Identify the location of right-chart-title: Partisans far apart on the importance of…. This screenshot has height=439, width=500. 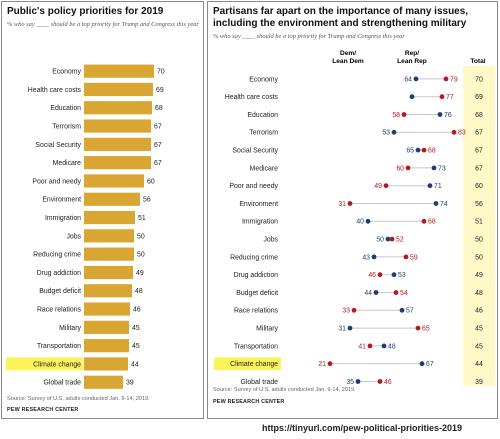
(341, 17).